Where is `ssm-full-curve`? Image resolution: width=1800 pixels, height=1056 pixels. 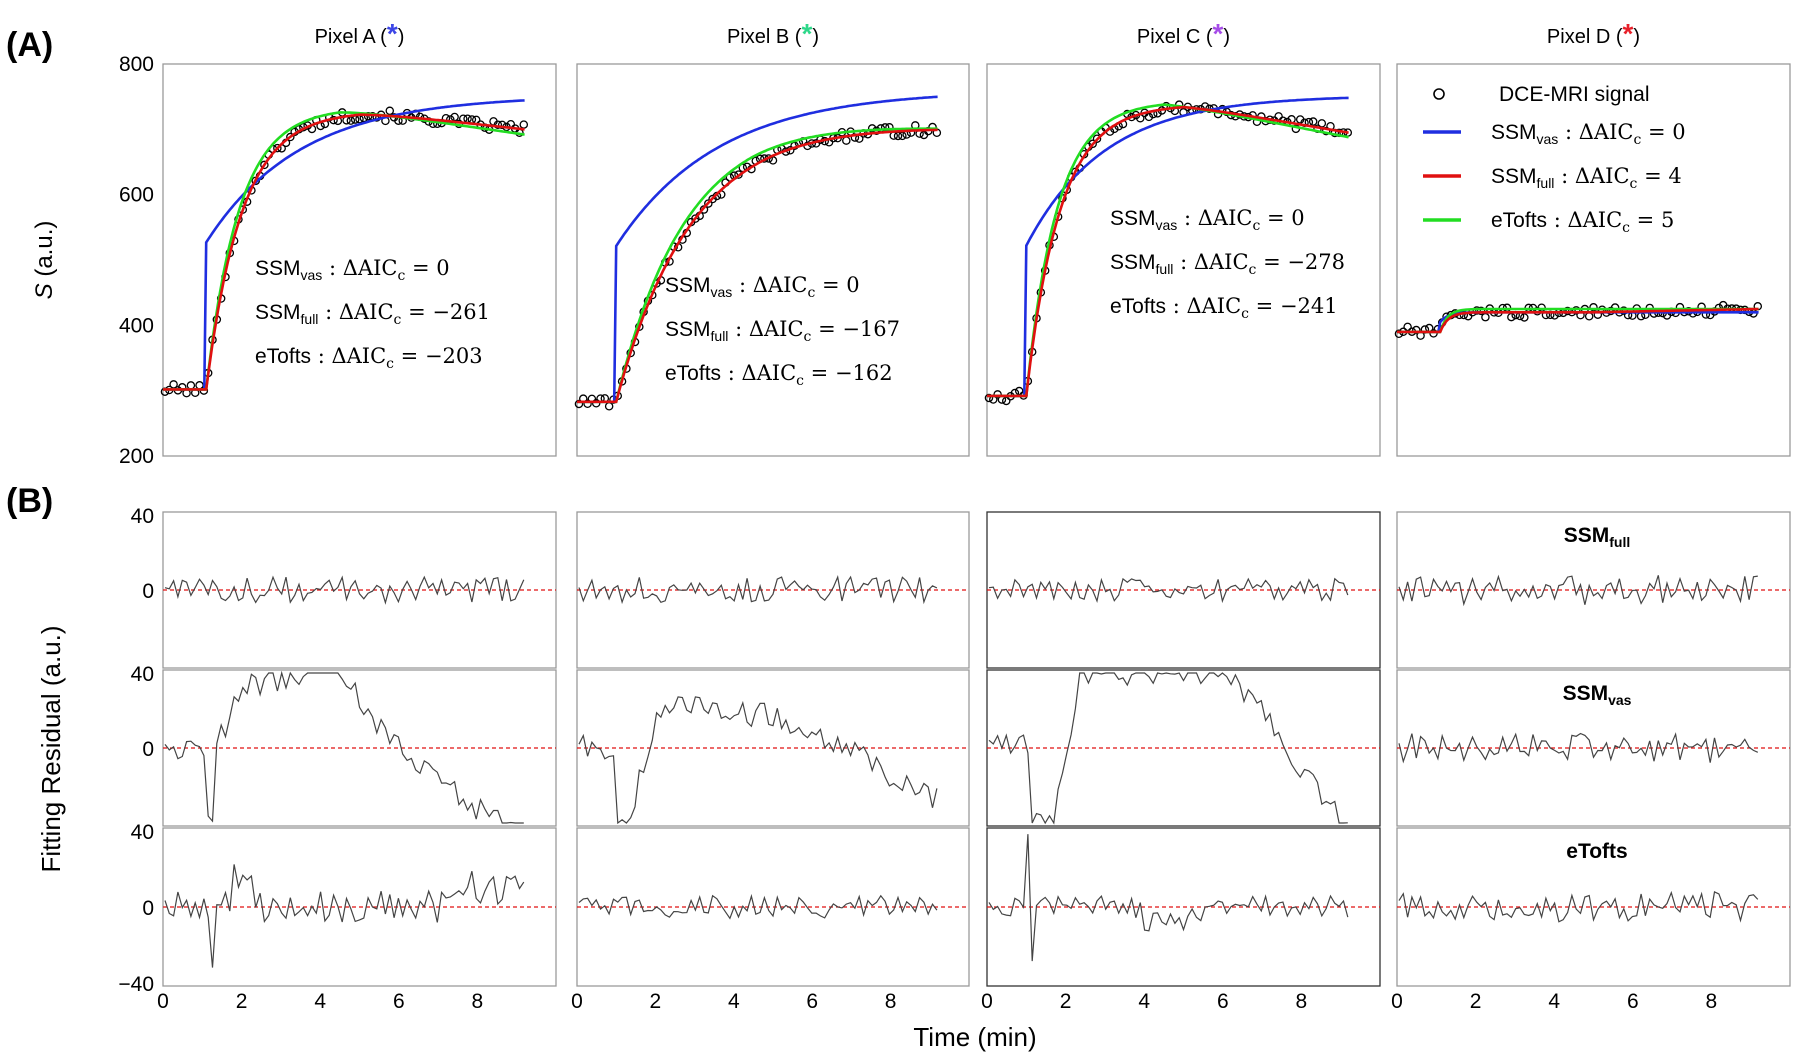
ssm-full-curve is located at coordinates (344, 252).